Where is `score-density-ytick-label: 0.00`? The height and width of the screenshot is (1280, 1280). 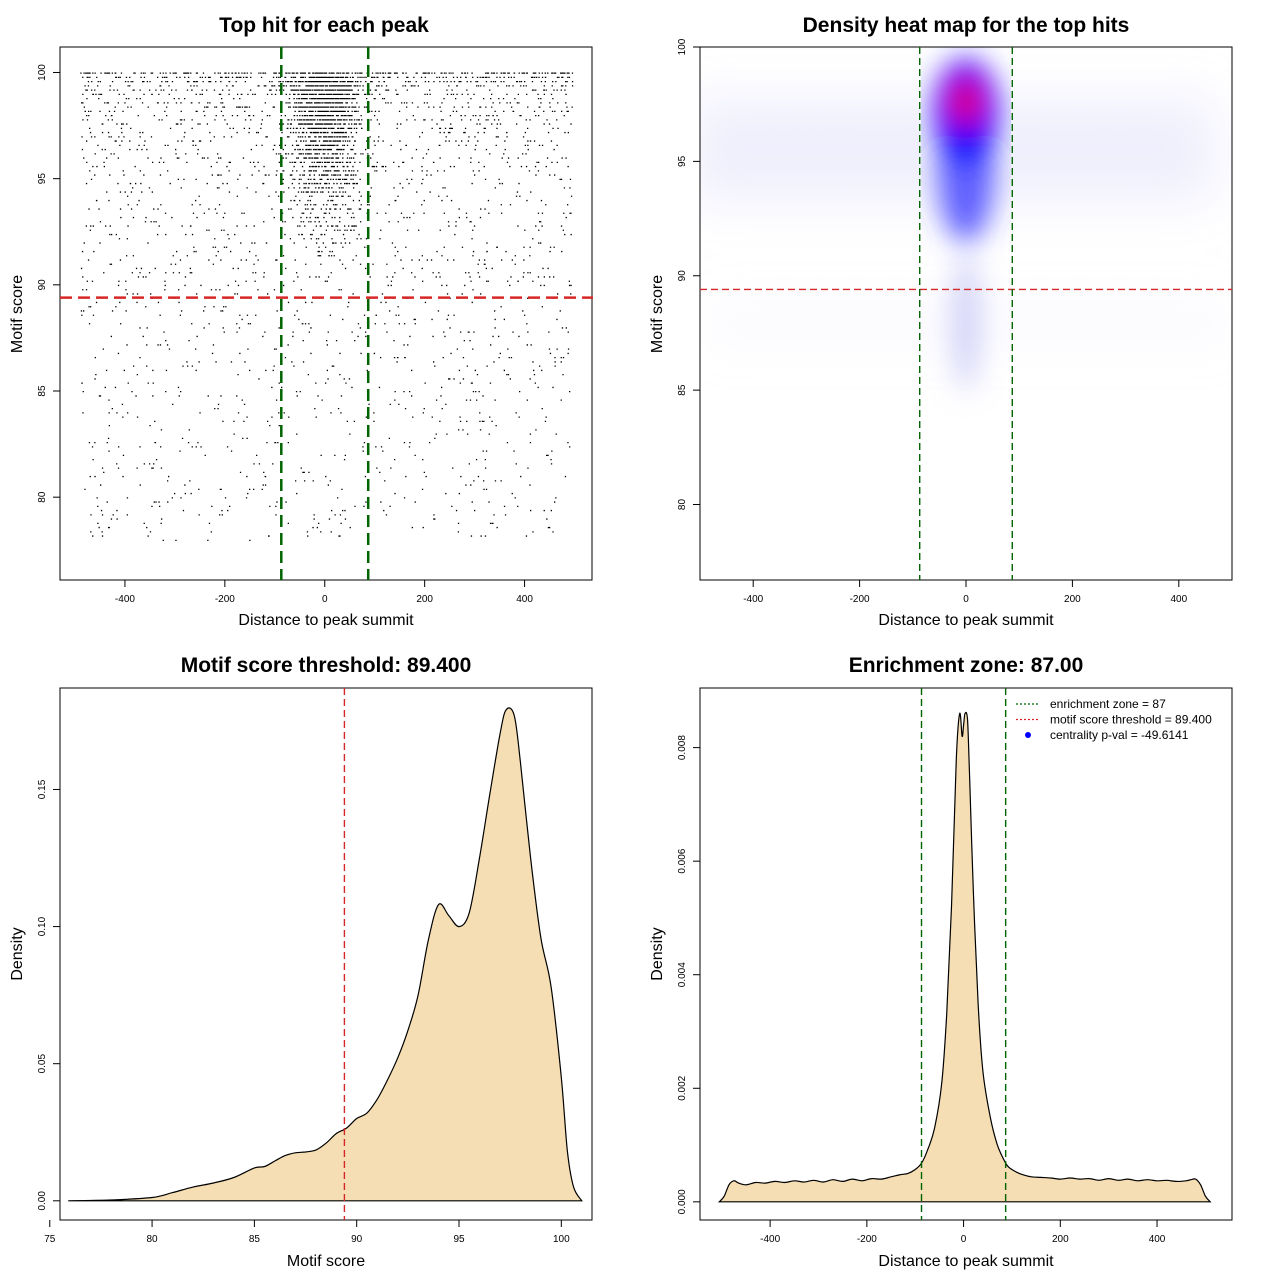 score-density-ytick-label: 0.00 is located at coordinates (42, 1201).